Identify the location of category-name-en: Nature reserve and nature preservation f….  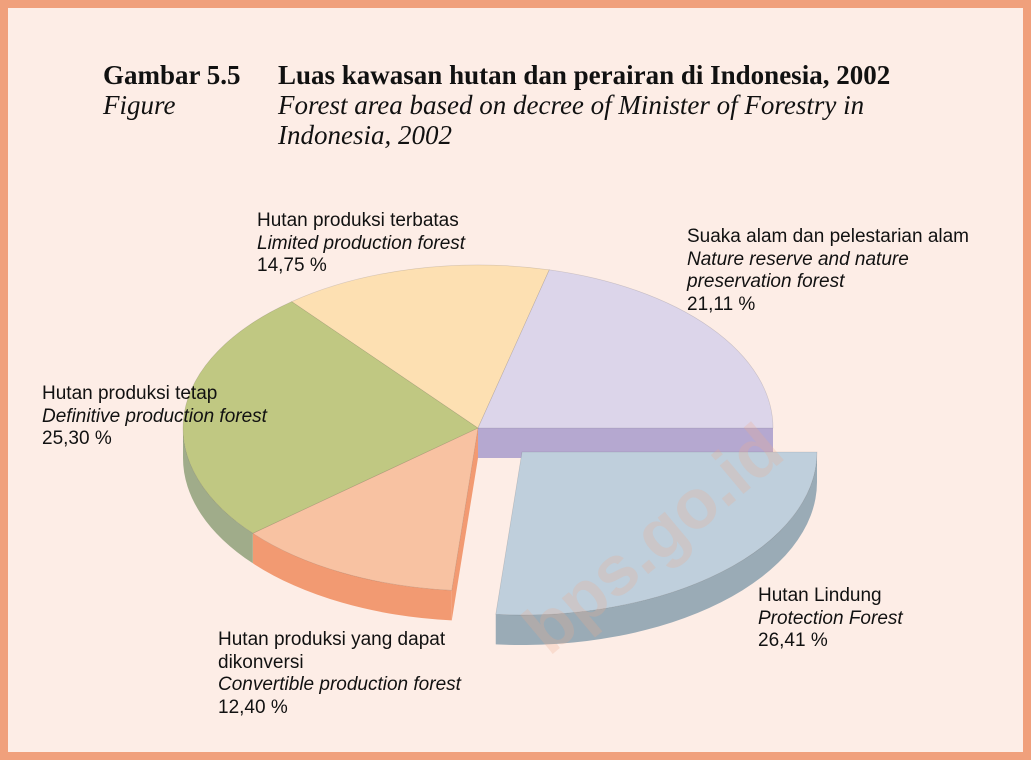
(798, 270).